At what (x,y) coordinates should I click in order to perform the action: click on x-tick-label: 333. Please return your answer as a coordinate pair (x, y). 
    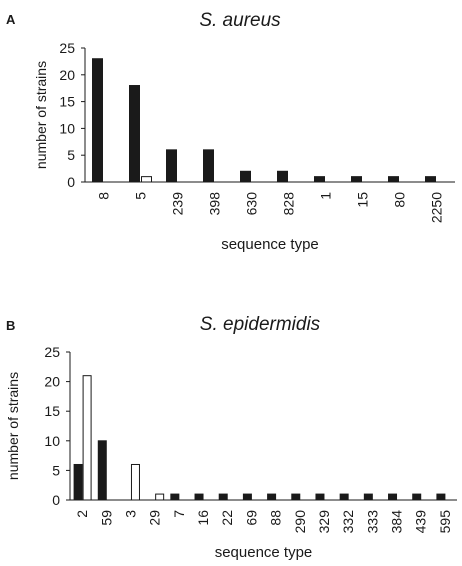
    Looking at the image, I should click on (372, 522).